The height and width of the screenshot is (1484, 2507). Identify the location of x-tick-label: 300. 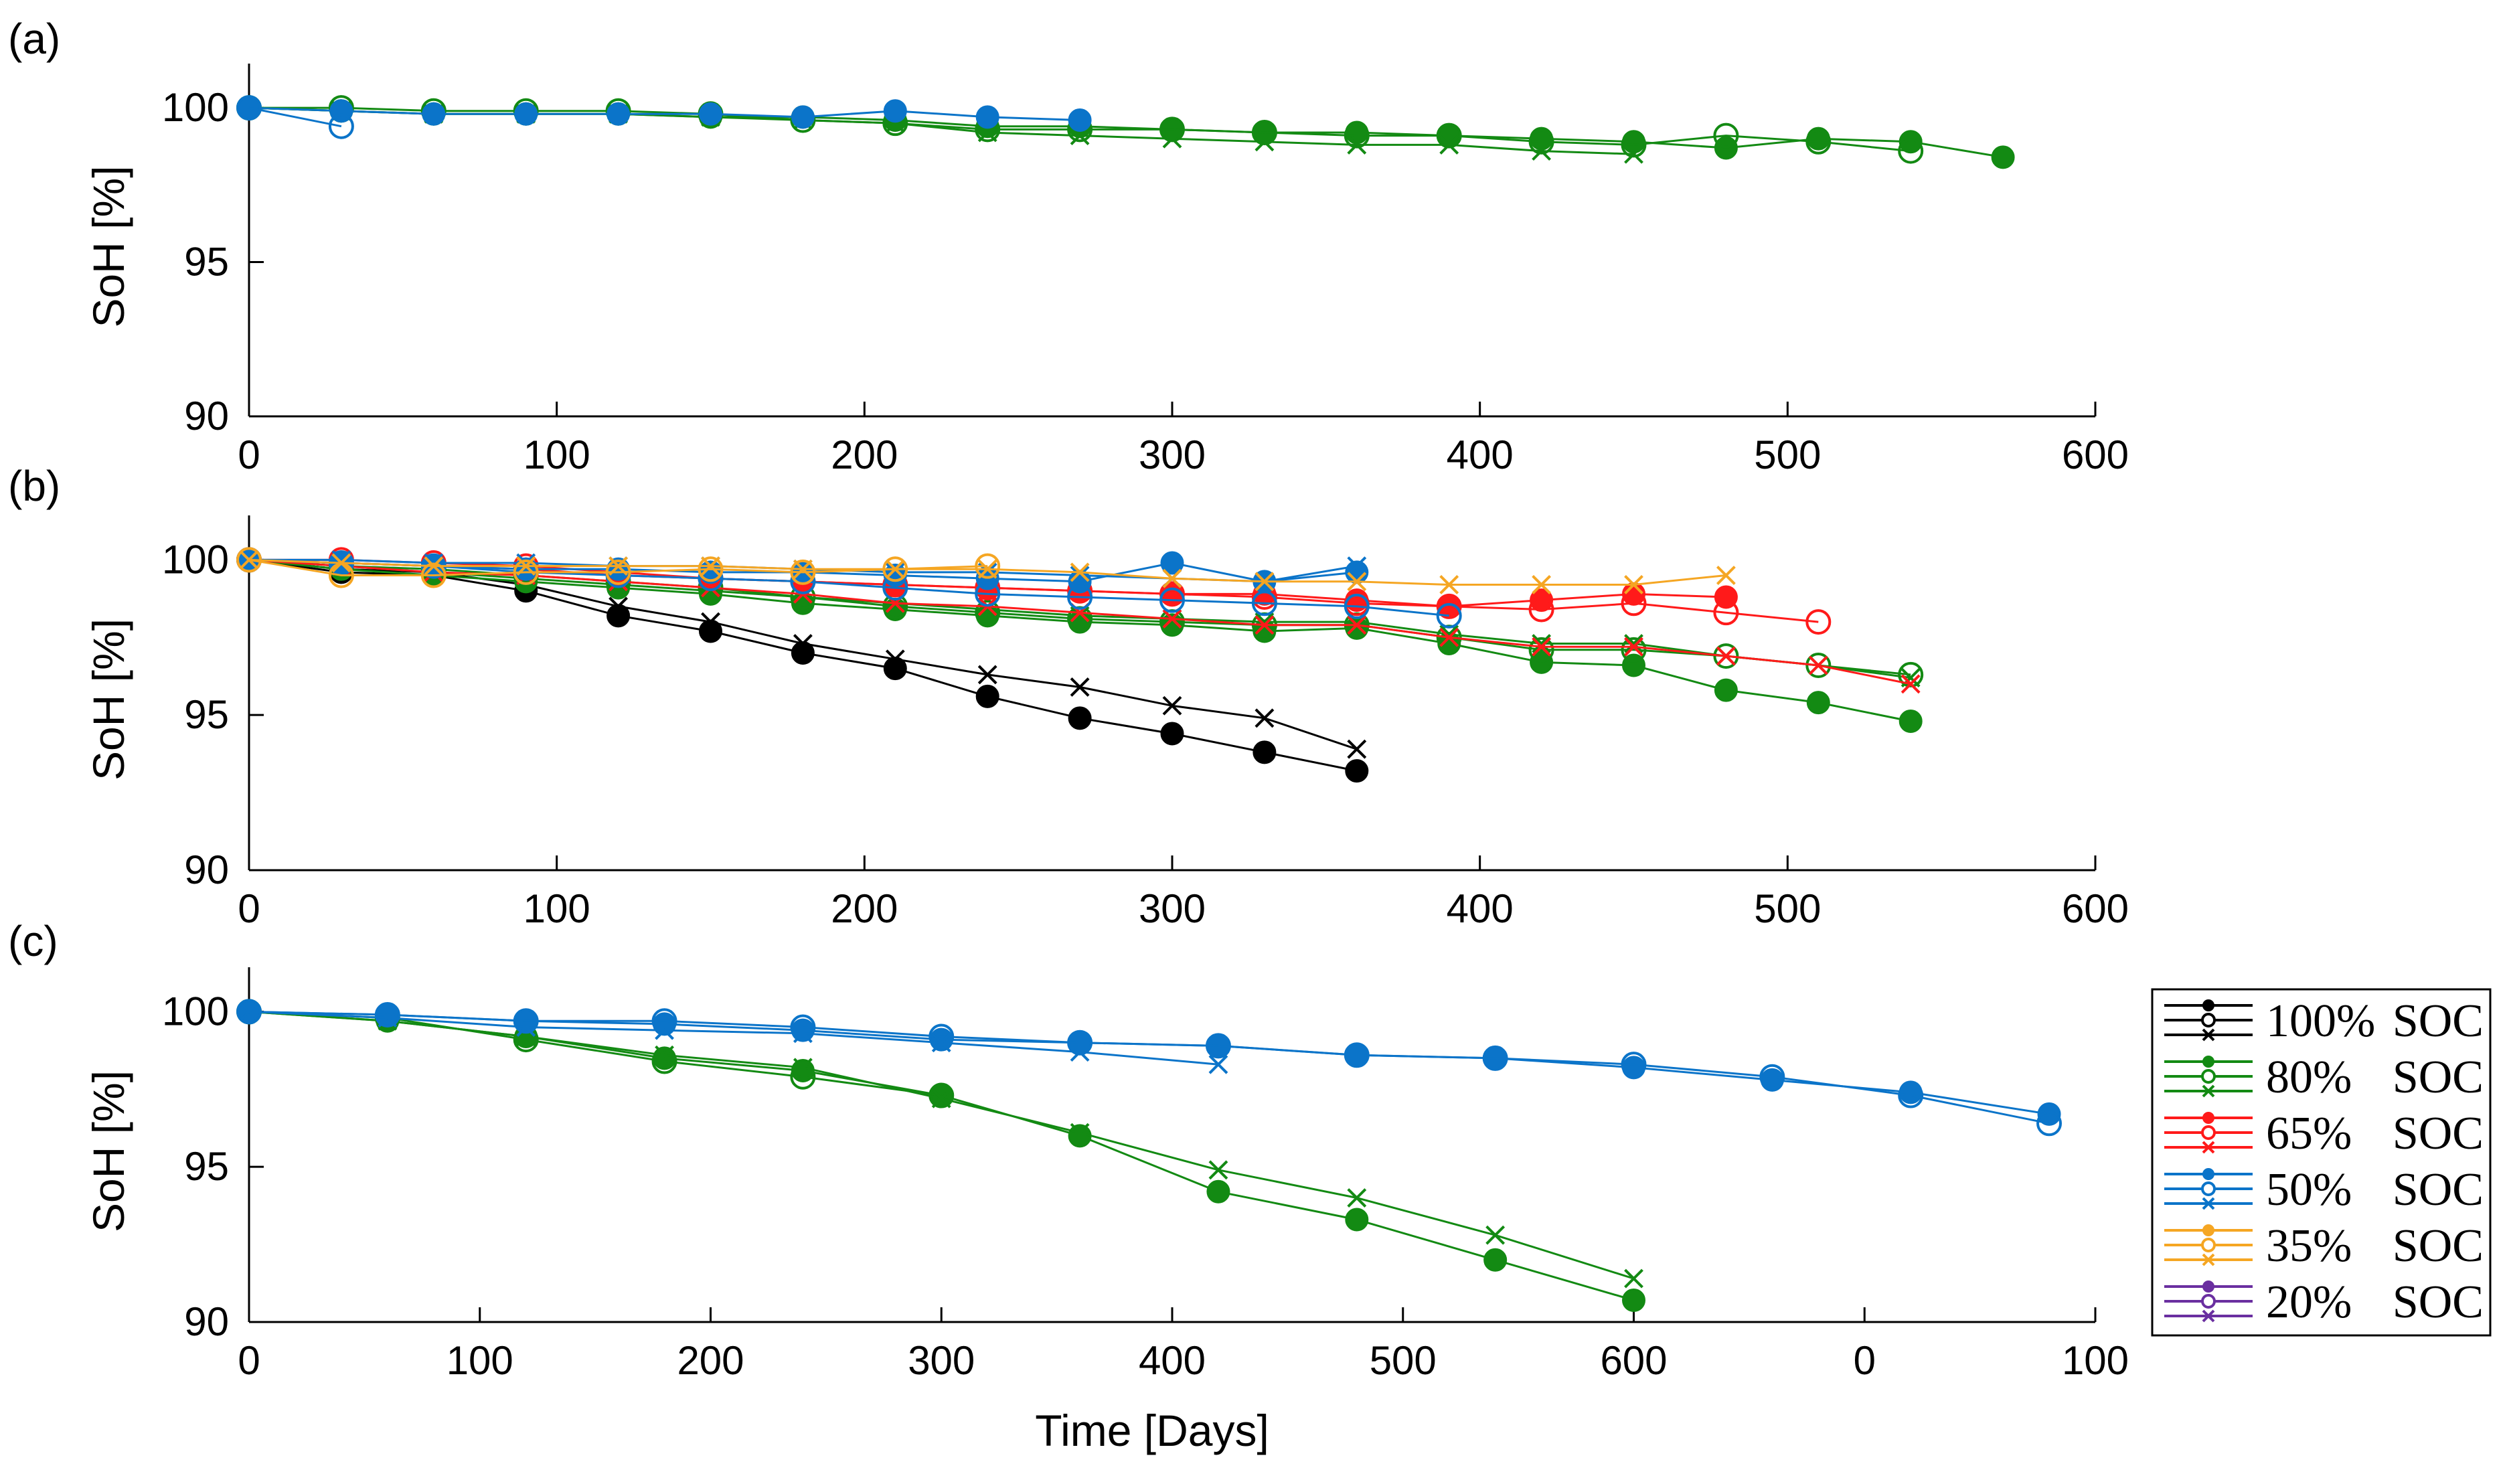
(941, 1361).